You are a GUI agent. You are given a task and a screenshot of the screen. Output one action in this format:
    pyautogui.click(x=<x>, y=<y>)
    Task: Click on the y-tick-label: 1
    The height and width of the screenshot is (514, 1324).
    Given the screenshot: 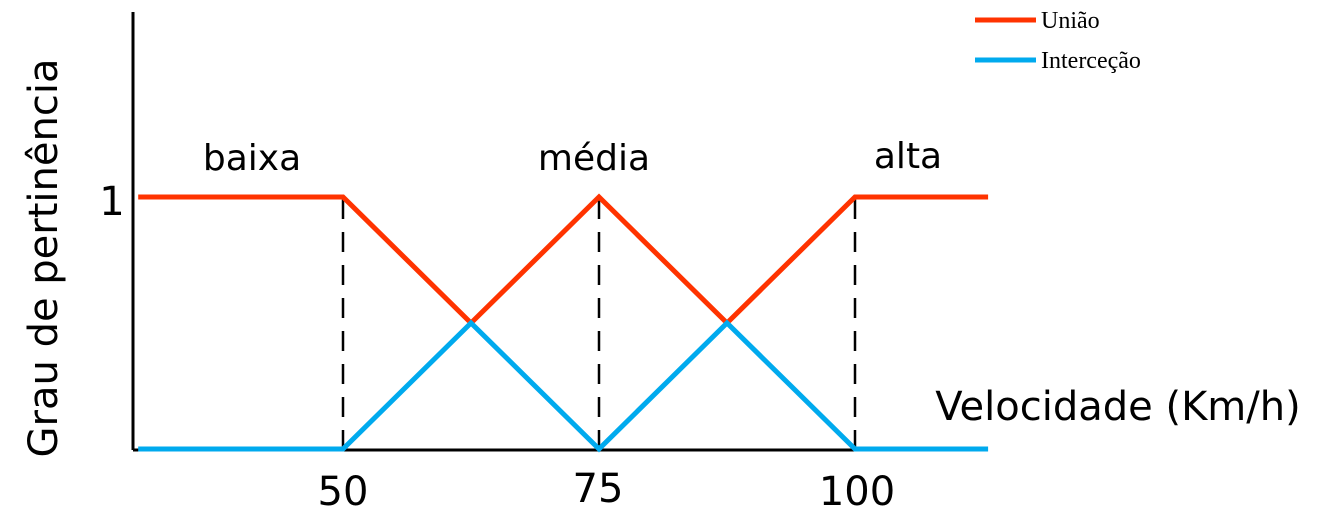 What is the action you would take?
    pyautogui.click(x=111, y=202)
    